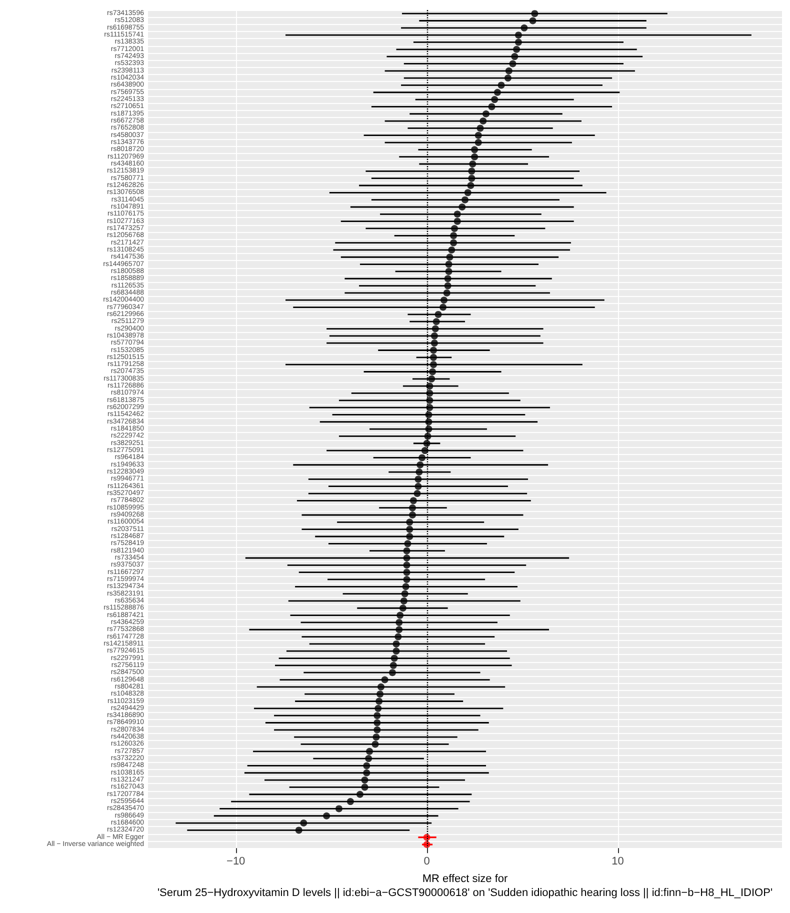  What do you see at coordinates (465, 886) in the screenshot?
I see `x-axis-title: MR effect size for 'Serum 25−Hydroxyvitamin D levels || id:ebi−a−GCST90000618' on 'Sudden idiopathic hearing loss || id:finn−b−H8_HL_IDIOP'` at bounding box center [465, 886].